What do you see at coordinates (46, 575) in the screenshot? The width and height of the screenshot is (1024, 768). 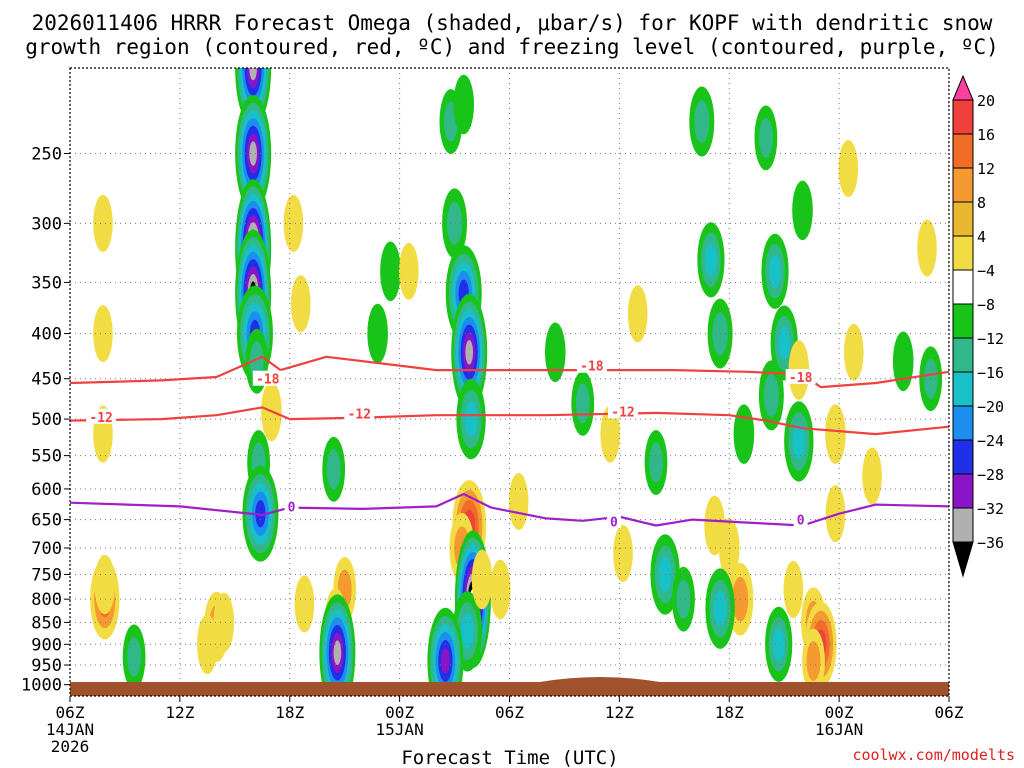 I see `y-tick-label: 750` at bounding box center [46, 575].